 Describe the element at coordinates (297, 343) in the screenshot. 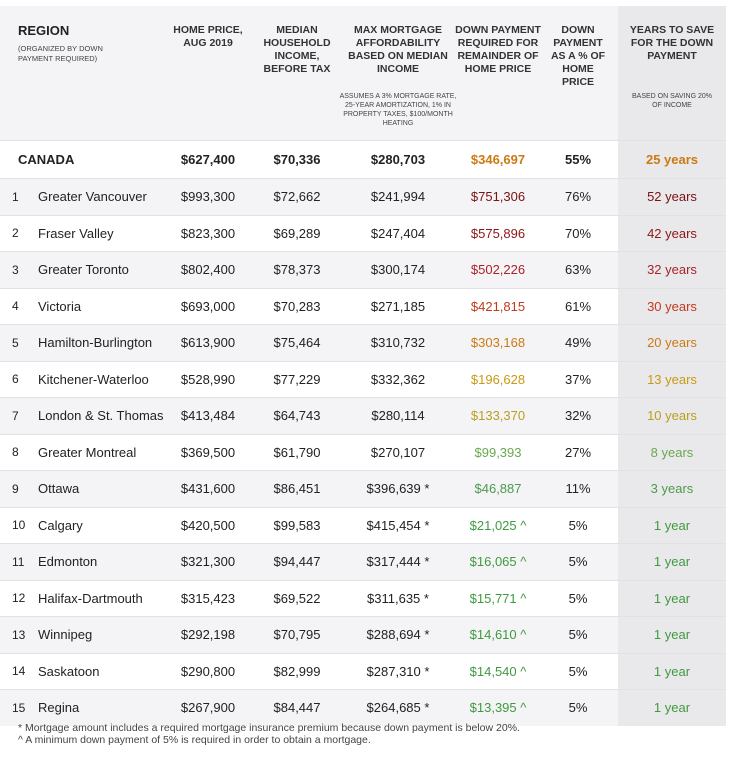

I see `median-income: $75,464` at that location.